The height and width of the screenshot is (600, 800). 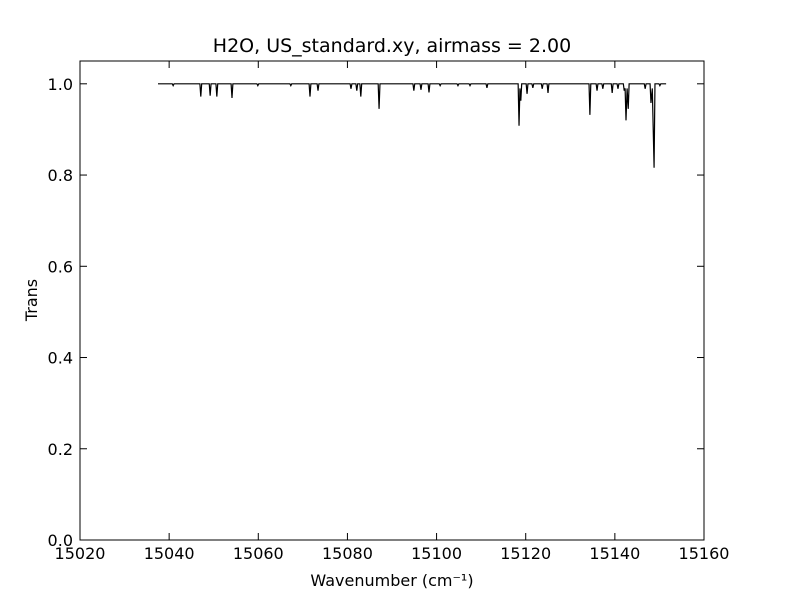 What do you see at coordinates (60, 540) in the screenshot?
I see `y-tick-label: 0.0` at bounding box center [60, 540].